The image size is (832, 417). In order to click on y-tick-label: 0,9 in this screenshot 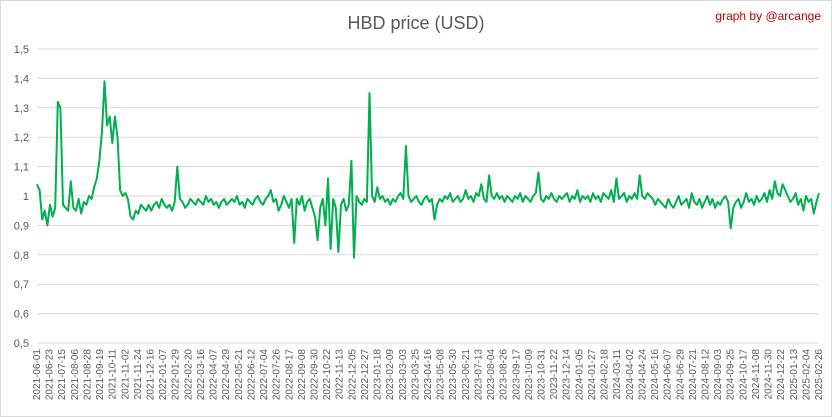, I will do `click(21, 226)`.